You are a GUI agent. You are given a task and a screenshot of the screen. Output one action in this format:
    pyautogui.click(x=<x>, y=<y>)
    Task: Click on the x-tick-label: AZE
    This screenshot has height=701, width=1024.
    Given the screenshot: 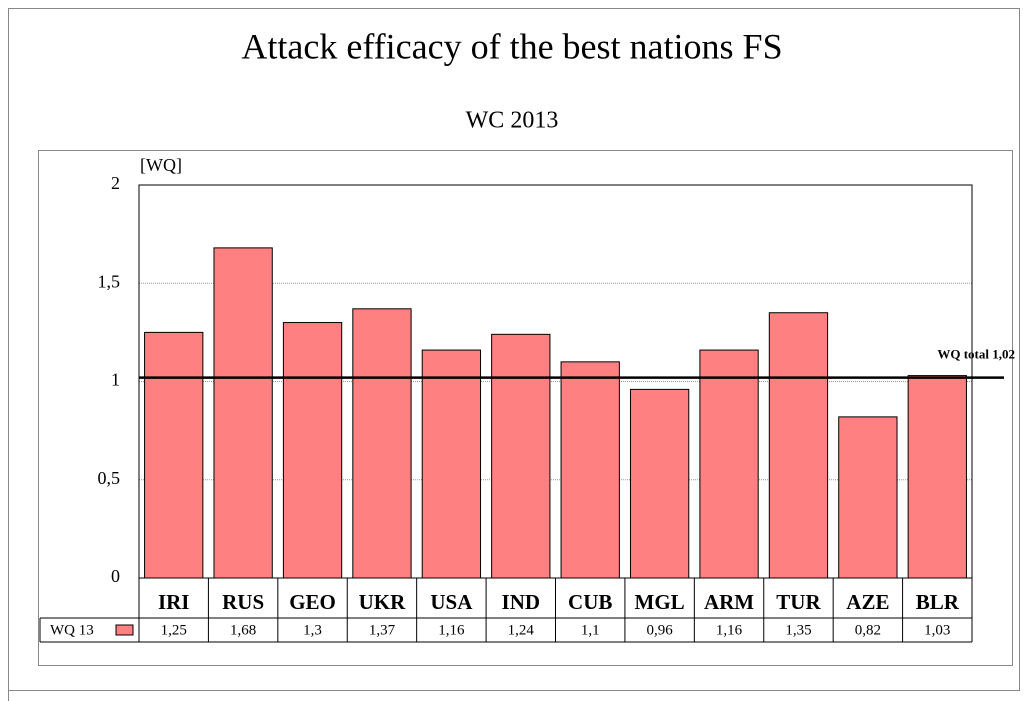 What is the action you would take?
    pyautogui.click(x=867, y=602)
    